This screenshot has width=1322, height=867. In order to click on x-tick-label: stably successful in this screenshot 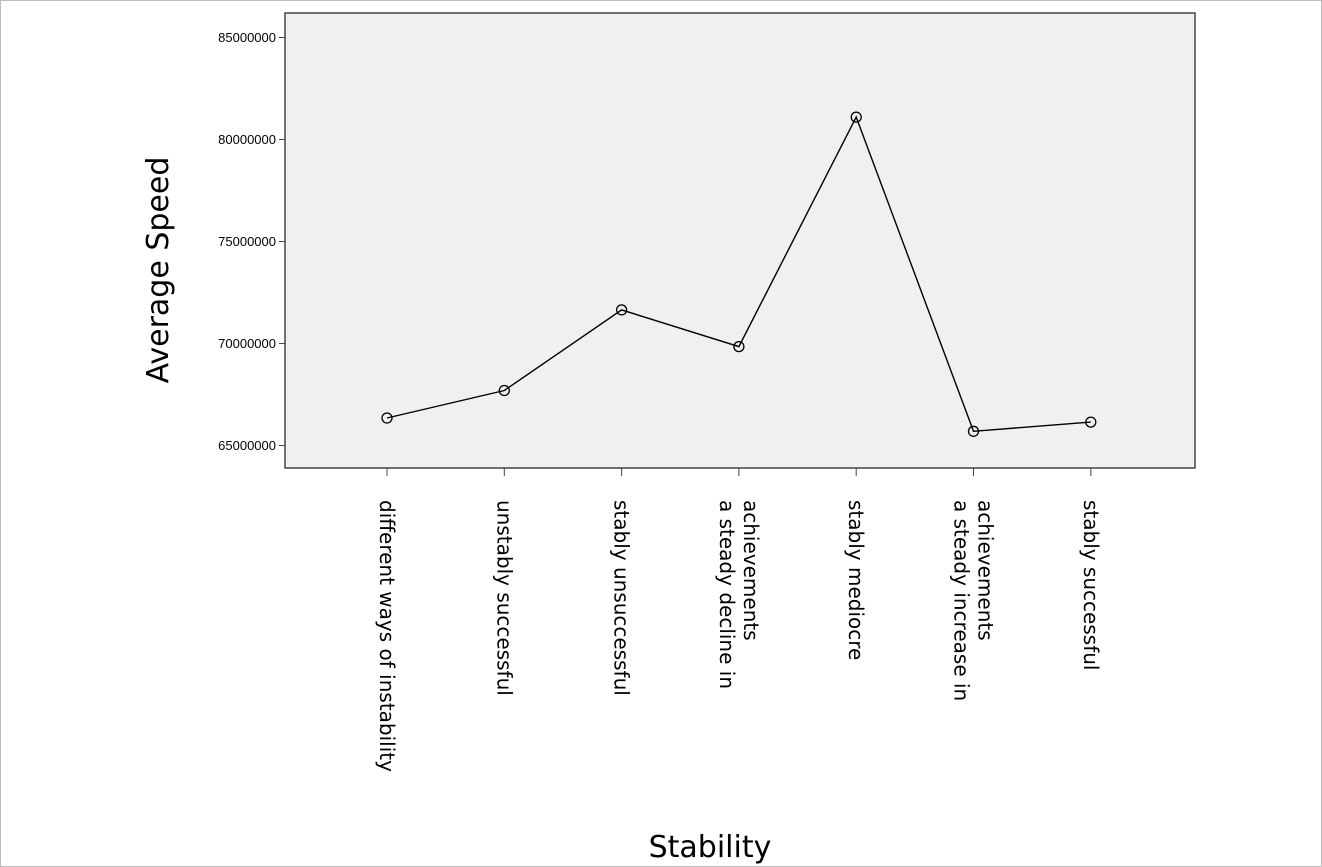, I will do `click(1091, 585)`.